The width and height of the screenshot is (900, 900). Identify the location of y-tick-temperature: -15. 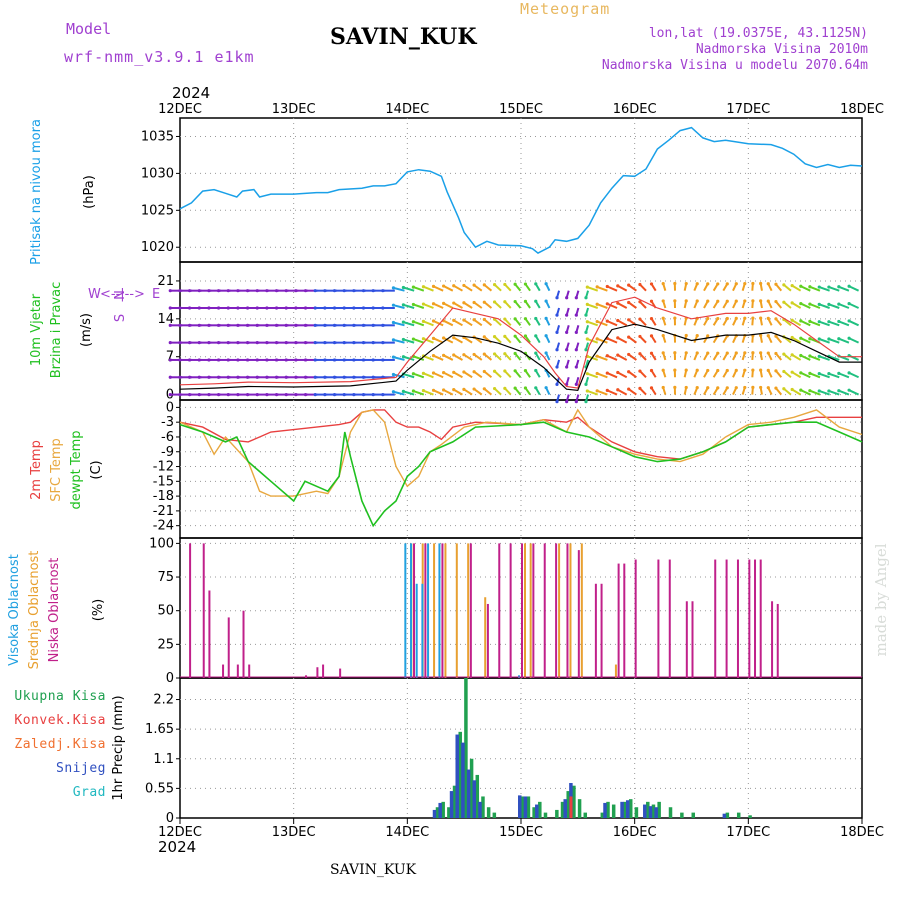
(163, 481).